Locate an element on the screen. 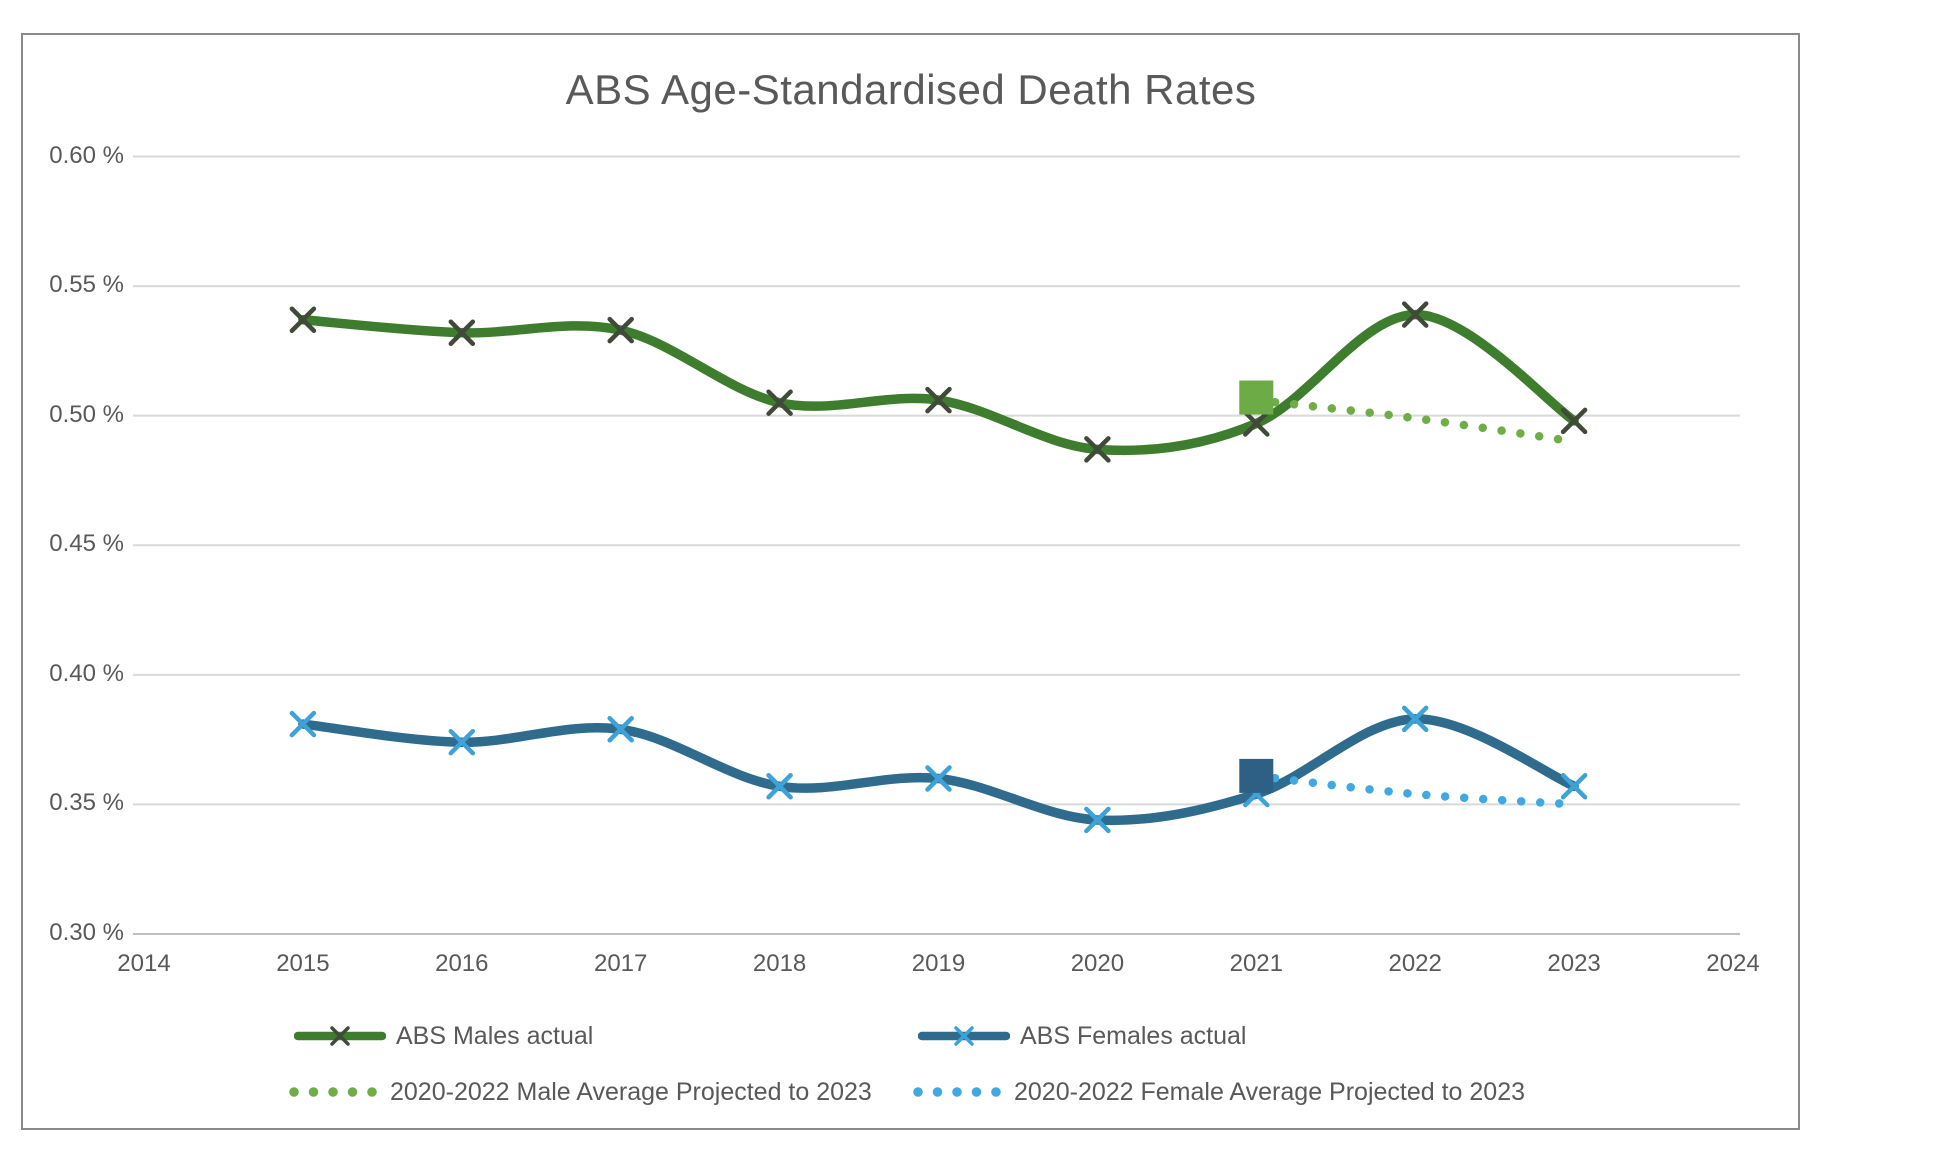  legend-label-females-actual: ABS Females actual is located at coordinates (1133, 1035).